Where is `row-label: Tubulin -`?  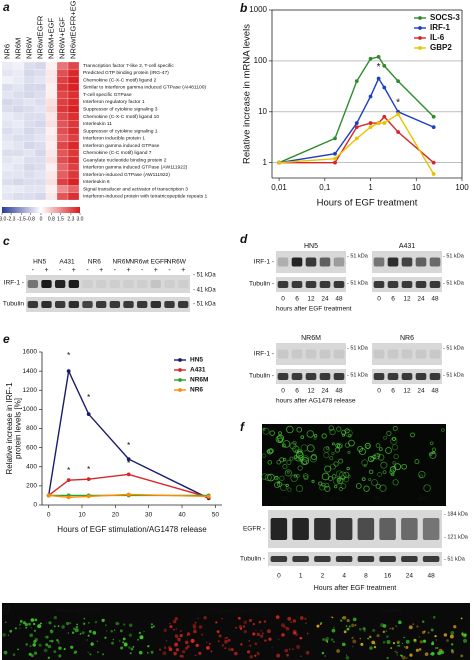 row-label: Tubulin - is located at coordinates (252, 559).